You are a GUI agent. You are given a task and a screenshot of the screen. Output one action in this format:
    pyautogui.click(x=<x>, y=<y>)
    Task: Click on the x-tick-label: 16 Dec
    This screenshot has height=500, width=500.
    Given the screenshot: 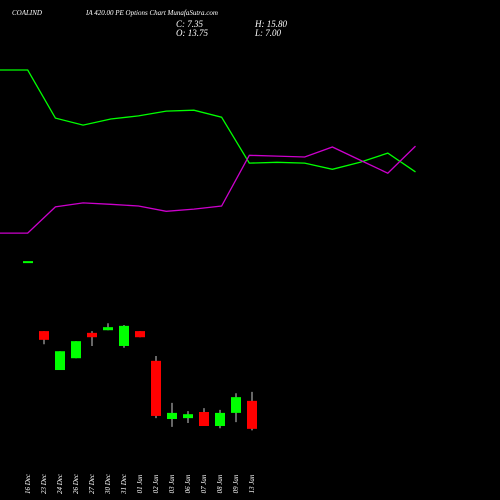 What is the action you would take?
    pyautogui.click(x=28, y=483)
    